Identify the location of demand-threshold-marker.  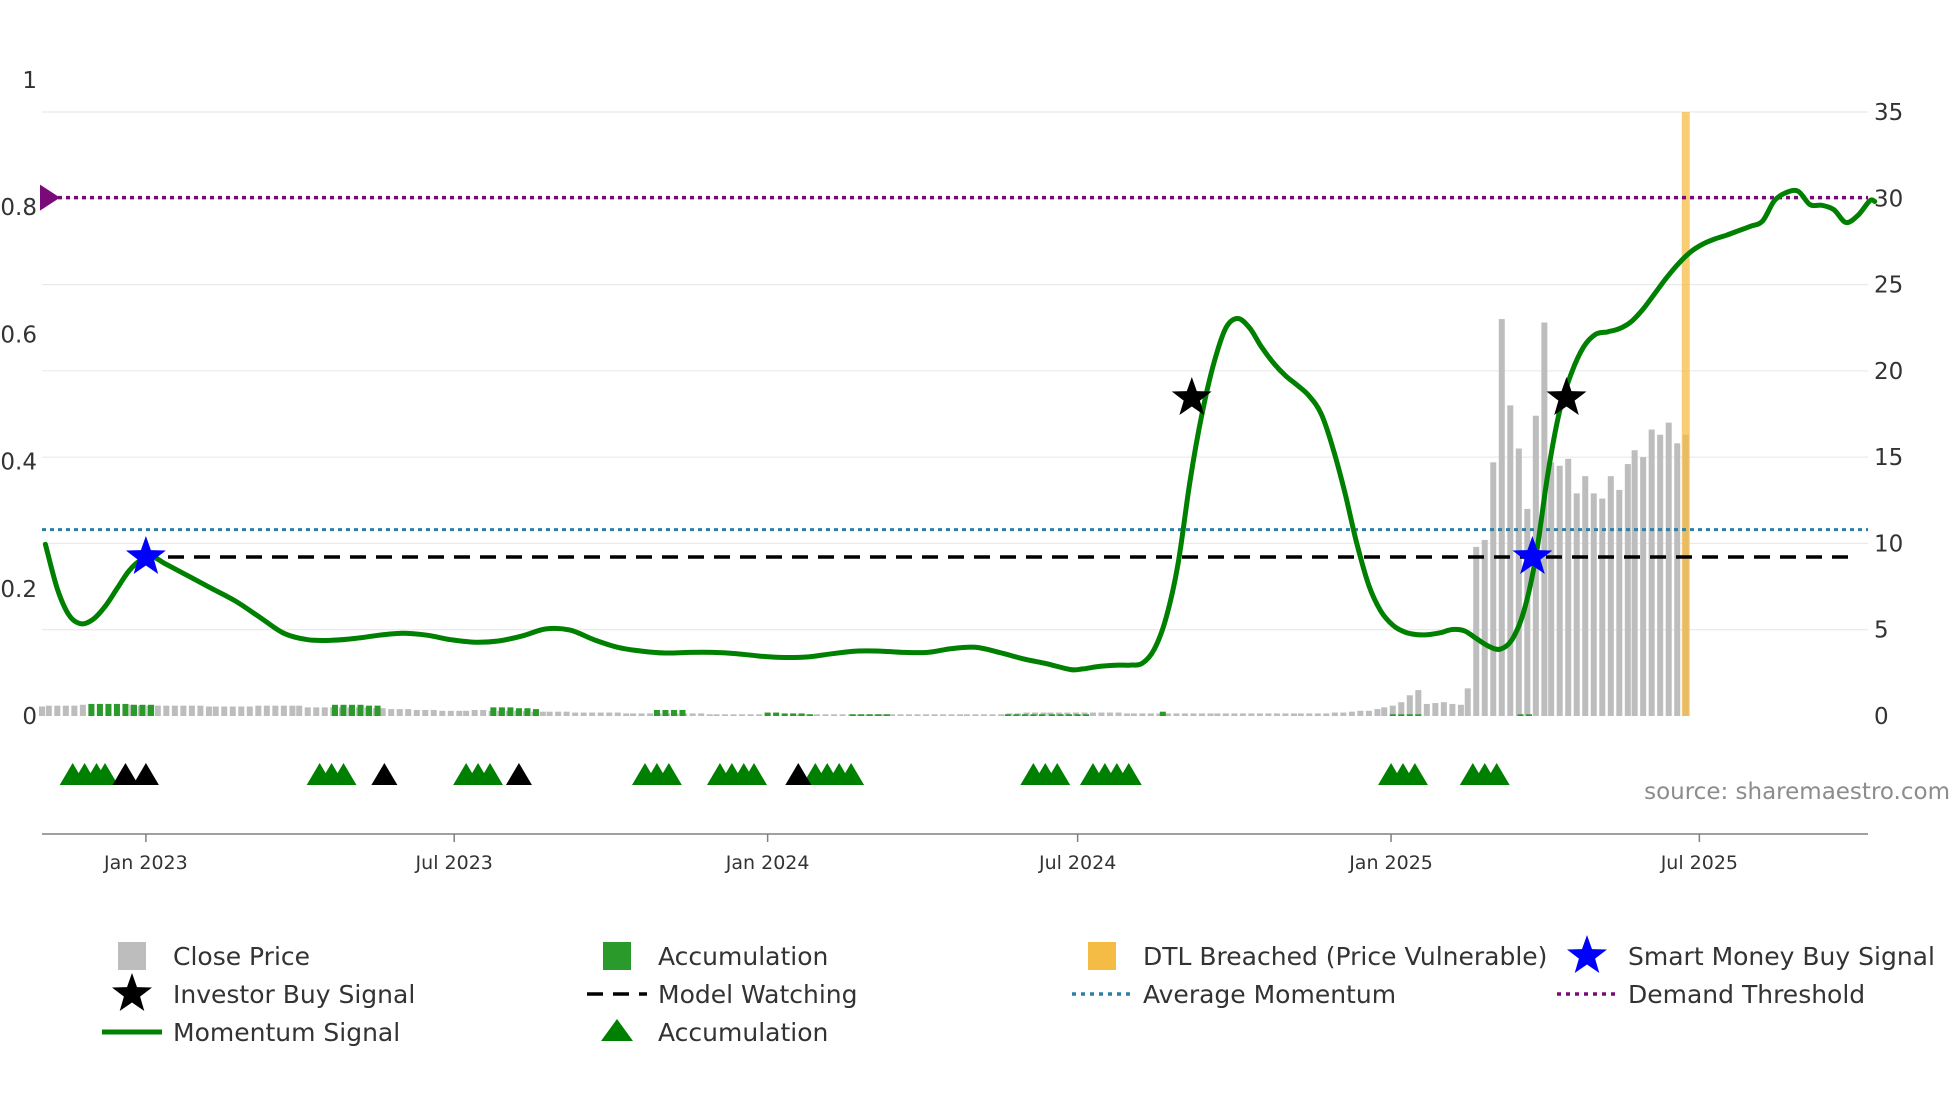
(50, 197).